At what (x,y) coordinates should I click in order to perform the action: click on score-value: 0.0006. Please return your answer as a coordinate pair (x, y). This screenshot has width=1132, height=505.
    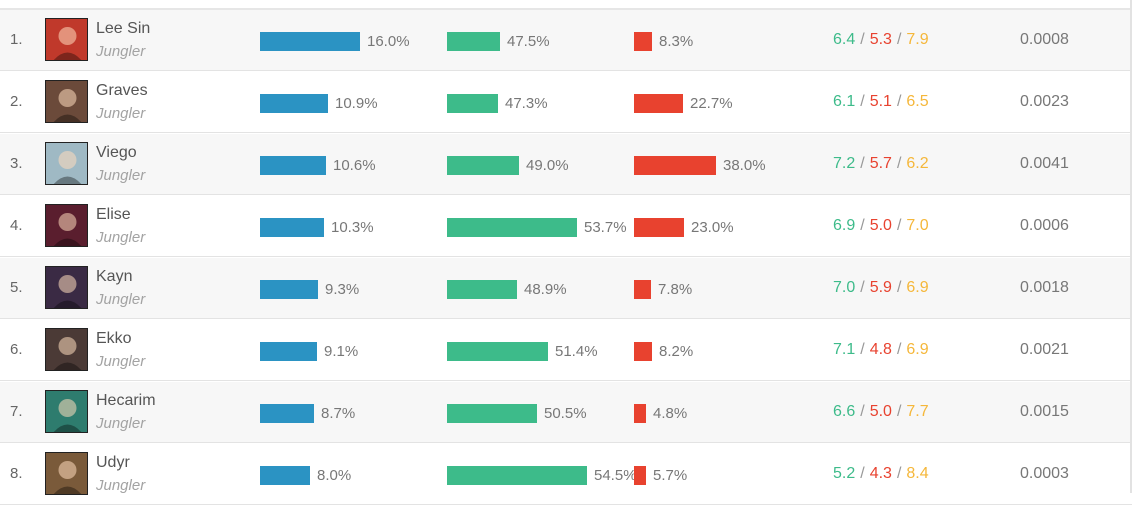
    Looking at the image, I should click on (1044, 225).